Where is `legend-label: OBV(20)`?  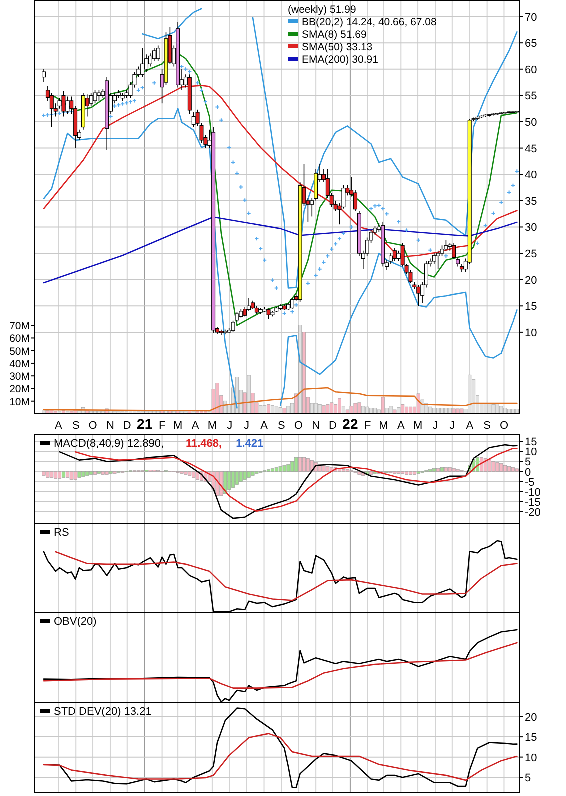
legend-label: OBV(20) is located at coordinates (75, 622).